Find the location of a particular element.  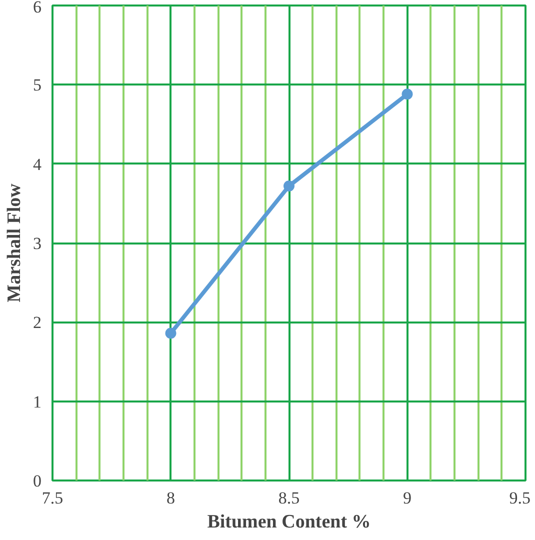

x-tick-label: 9 is located at coordinates (407, 498).